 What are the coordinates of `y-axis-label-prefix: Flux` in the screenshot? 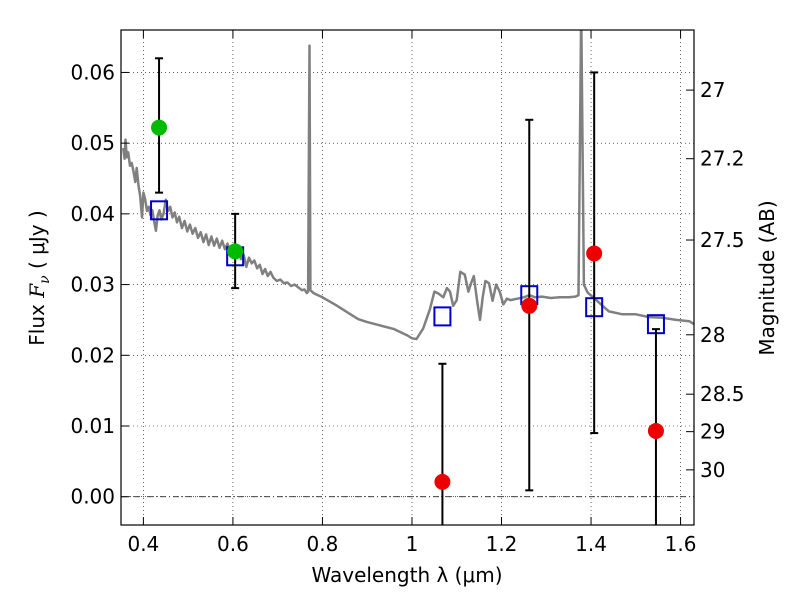 It's located at (37, 322).